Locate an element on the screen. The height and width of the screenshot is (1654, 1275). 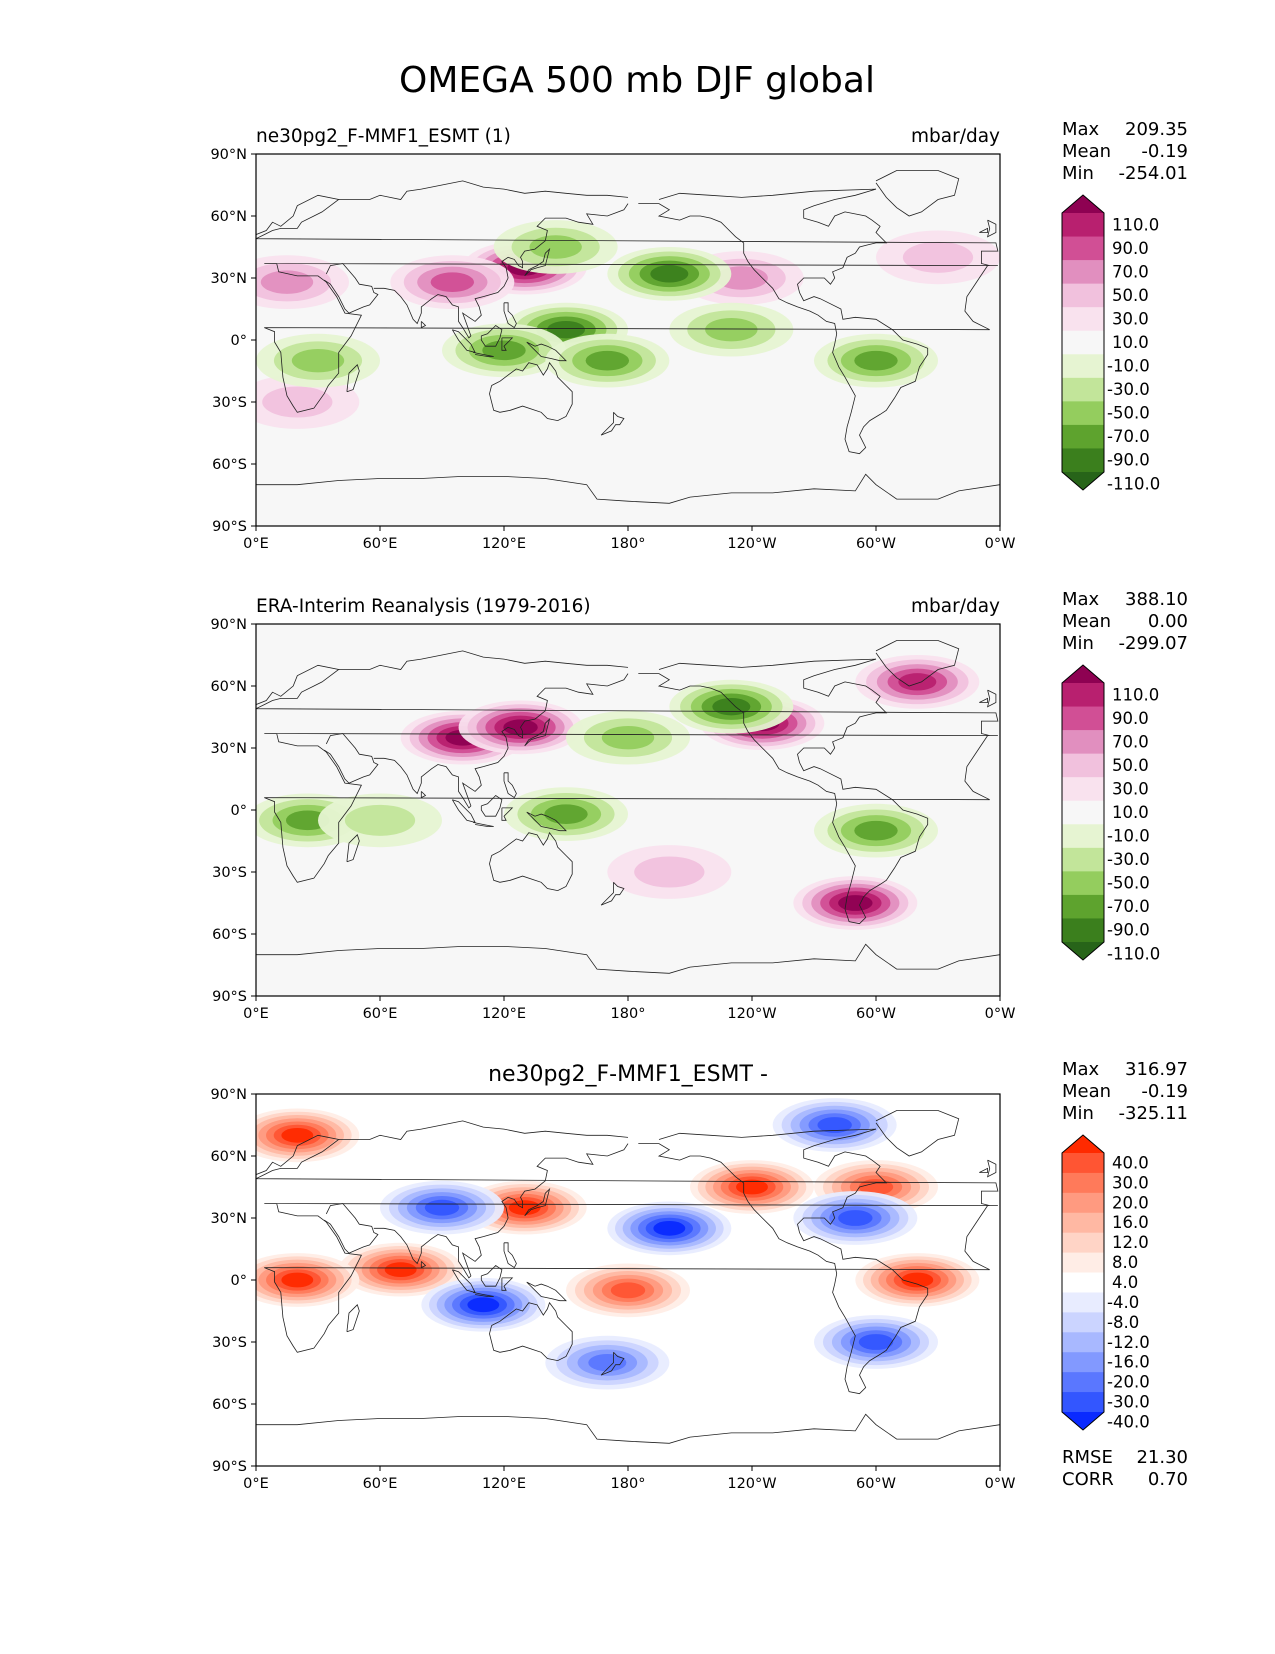
colorbar-label: 110.0 is located at coordinates (1135, 224).